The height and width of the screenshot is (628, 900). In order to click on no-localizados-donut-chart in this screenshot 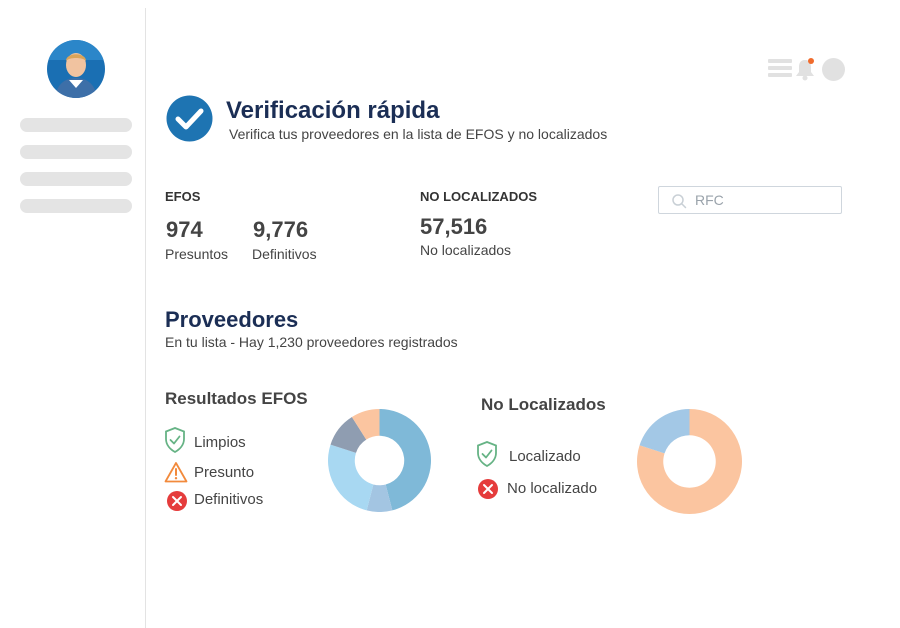, I will do `click(689, 461)`.